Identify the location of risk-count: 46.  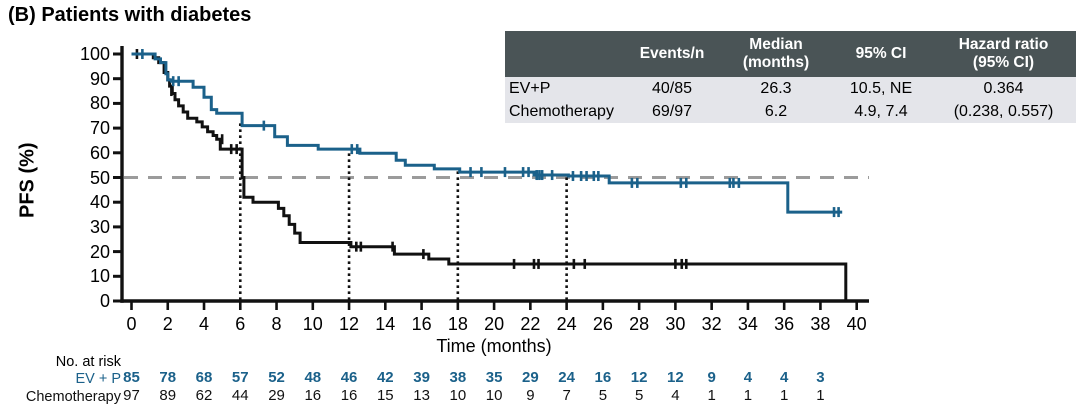
(349, 377).